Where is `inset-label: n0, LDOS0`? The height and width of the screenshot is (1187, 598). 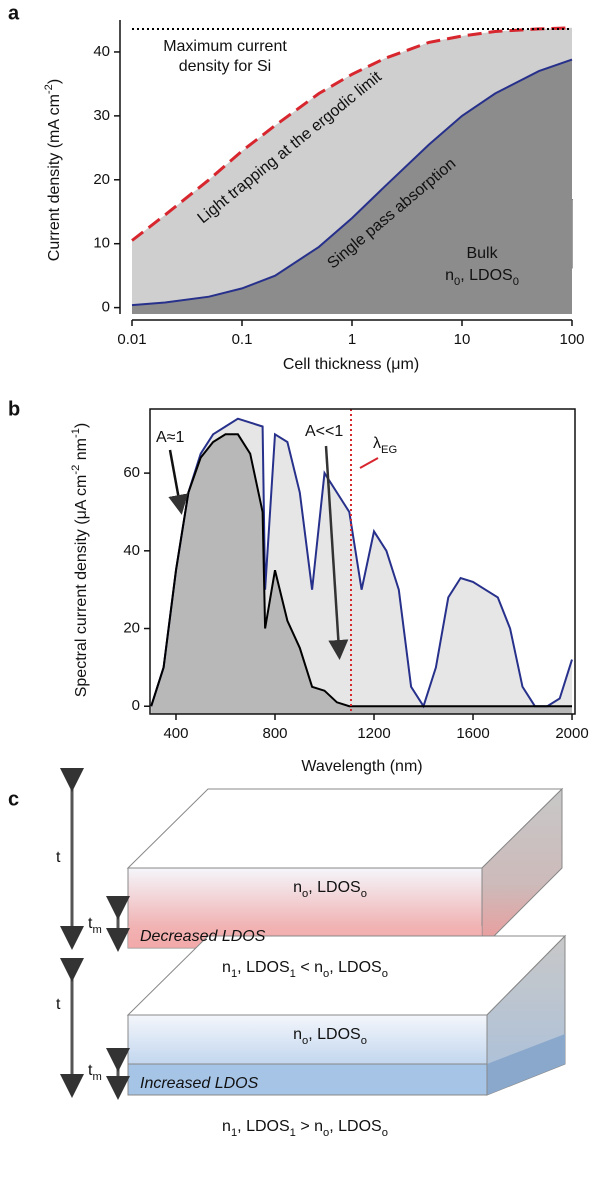 inset-label: n0, LDOS0 is located at coordinates (482, 277).